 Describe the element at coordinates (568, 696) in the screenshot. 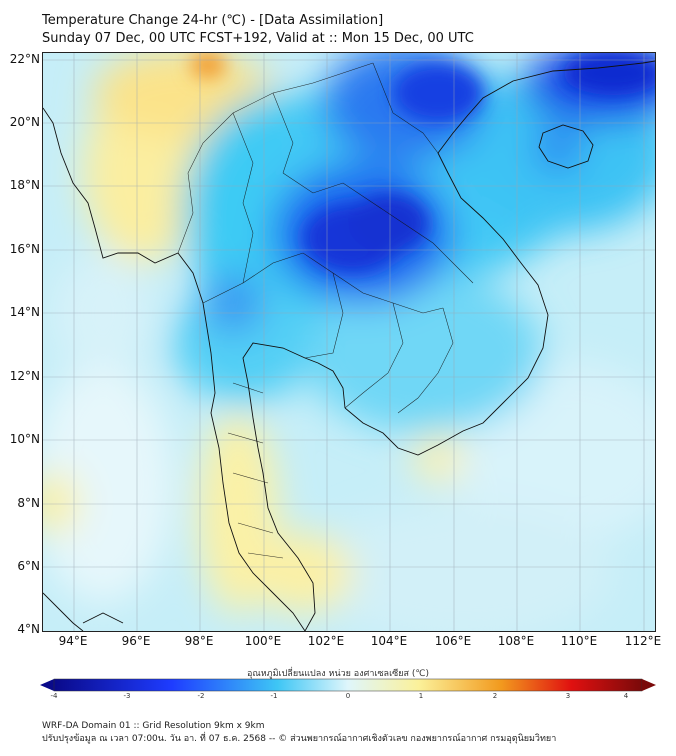

I see `colorbar-tick: 3` at that location.